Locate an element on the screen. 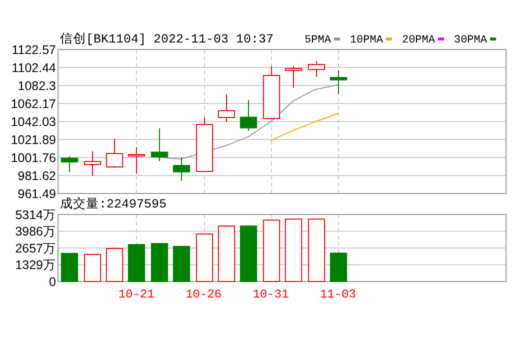 This screenshot has height=339, width=529. y-tick-label: 0 is located at coordinates (52, 282).